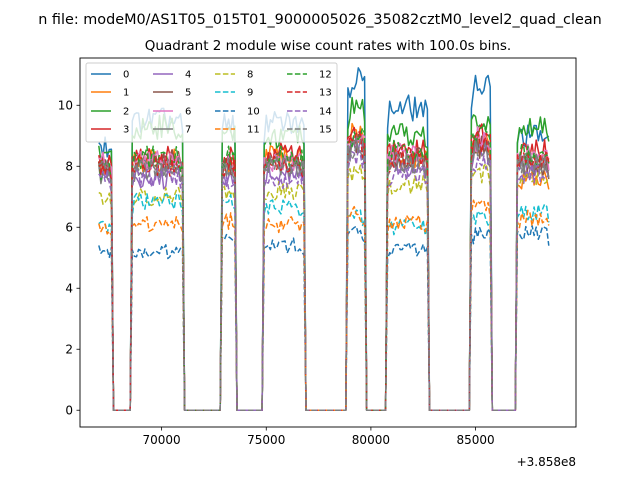  Describe the element at coordinates (126, 93) in the screenshot. I see `legend-label: 1` at that location.